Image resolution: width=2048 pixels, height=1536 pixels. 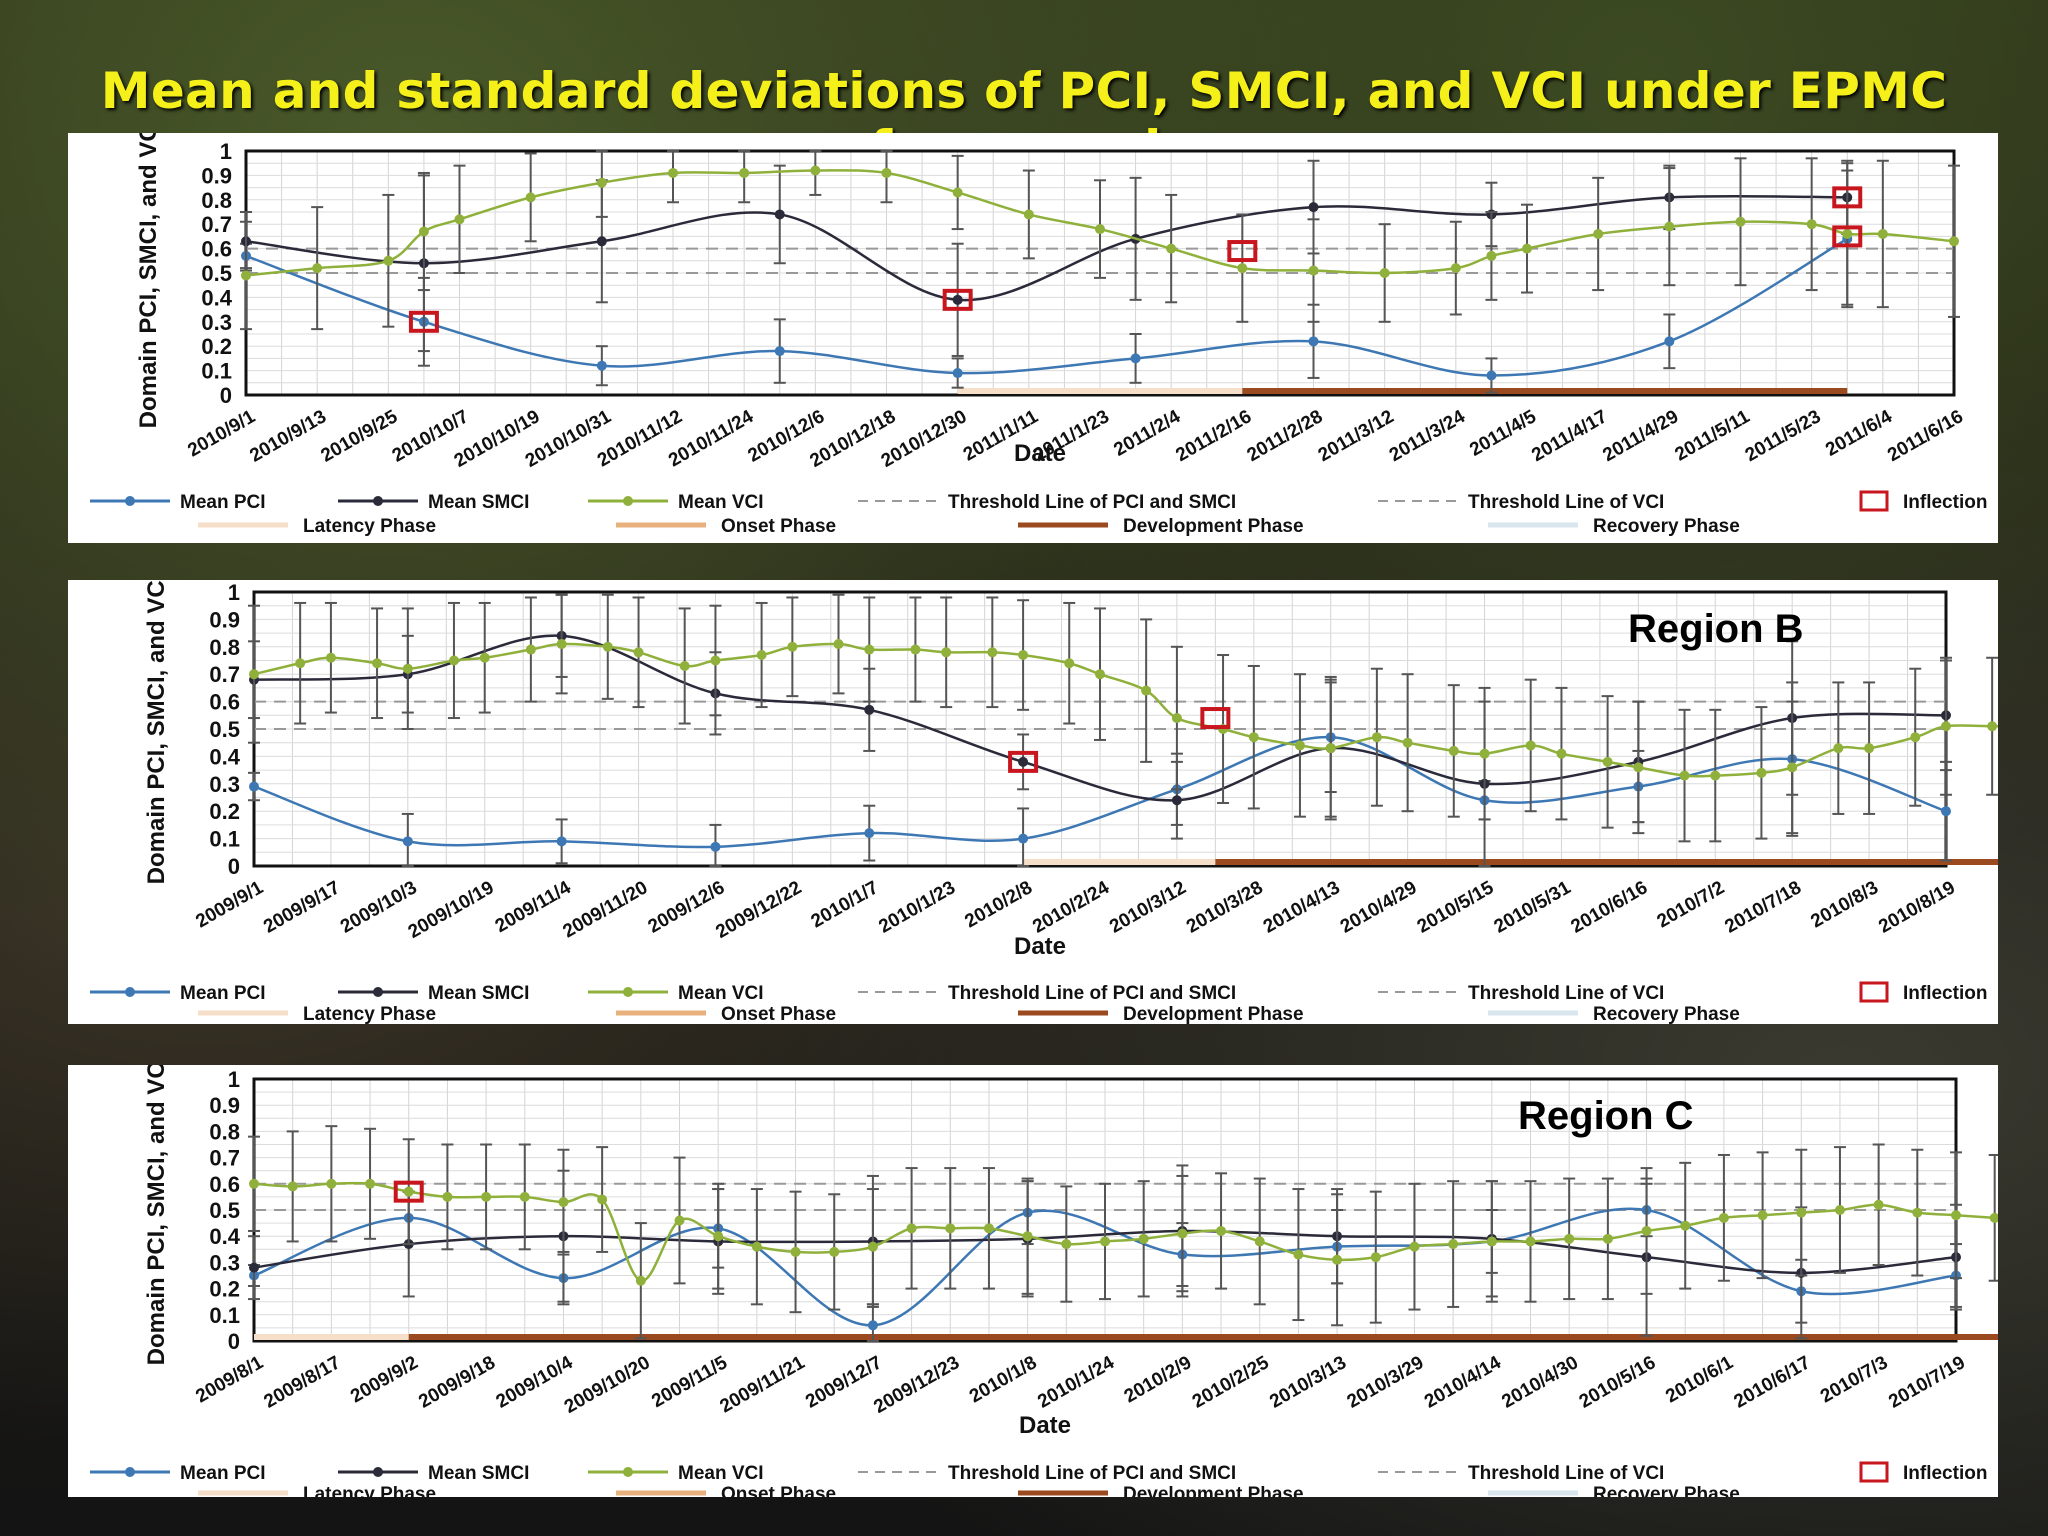 I want to click on y-tick-label: 0.4, so click(x=216, y=297).